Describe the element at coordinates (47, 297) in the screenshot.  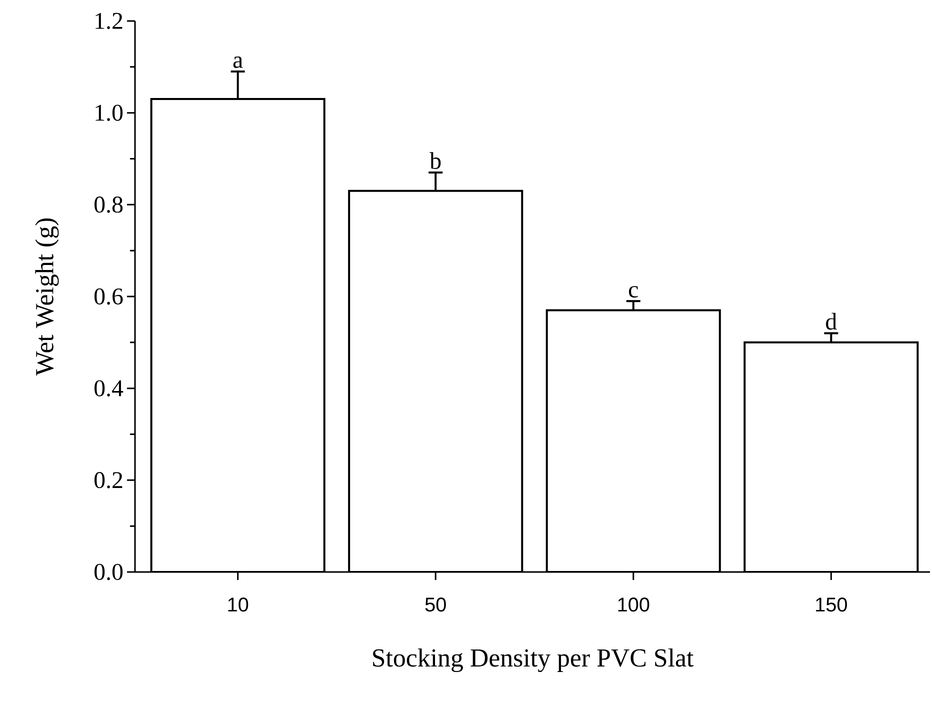
I see `y-axis-title: Wet Weight (g)` at that location.